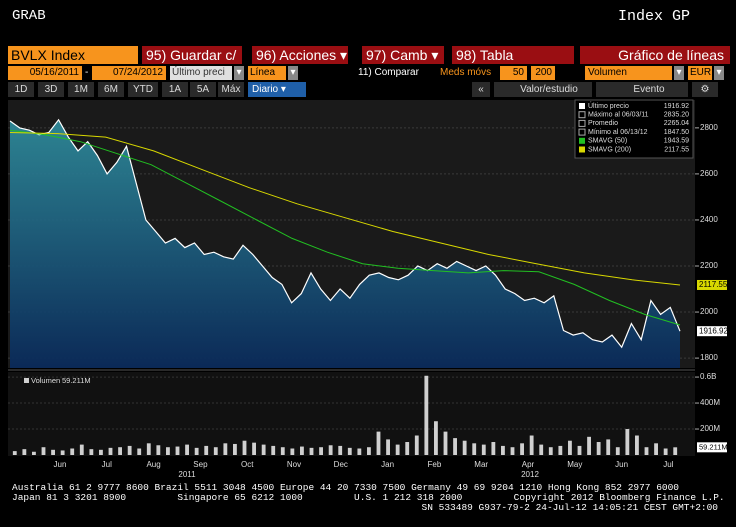  I want to click on ma-fast: 50, so click(513, 73).